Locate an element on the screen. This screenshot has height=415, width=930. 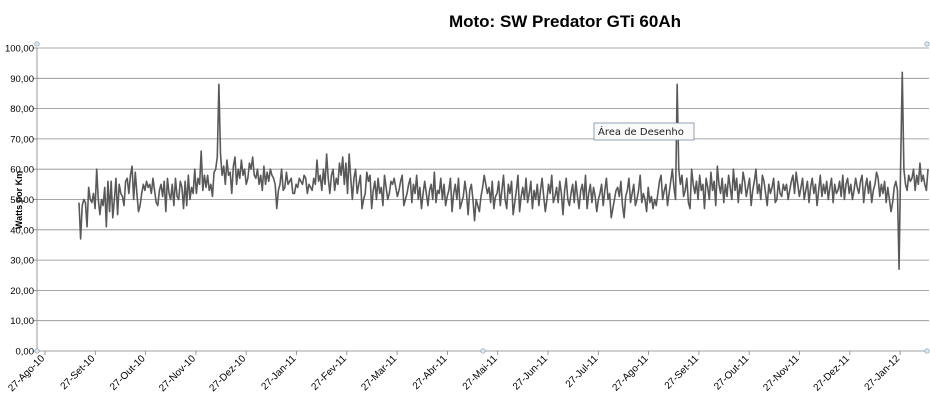
y-tick-label: 80,00 is located at coordinates (22, 109).